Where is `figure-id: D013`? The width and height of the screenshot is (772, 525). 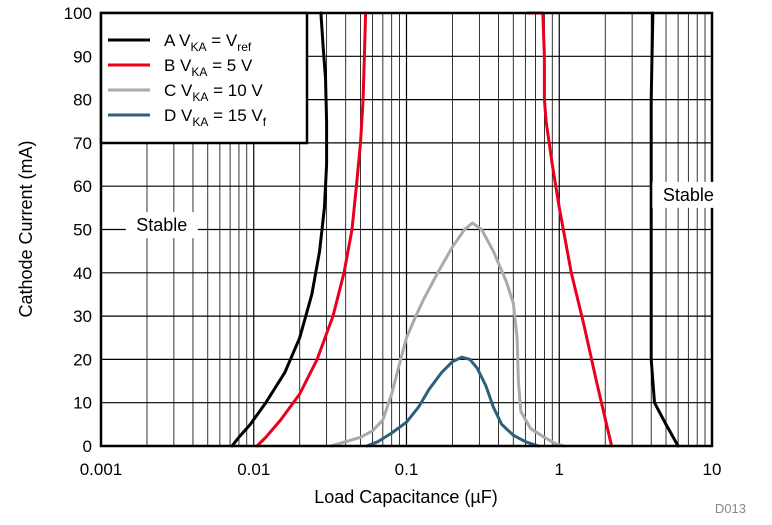 figure-id: D013 is located at coordinates (730, 508).